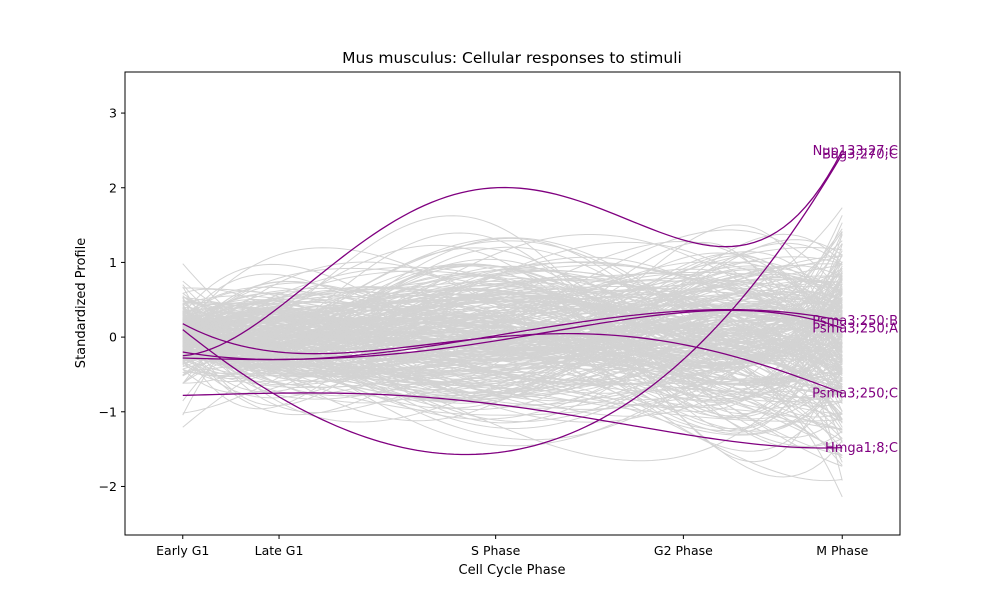 The width and height of the screenshot is (1000, 600). What do you see at coordinates (108, 411) in the screenshot?
I see `y-tick-label: −1` at bounding box center [108, 411].